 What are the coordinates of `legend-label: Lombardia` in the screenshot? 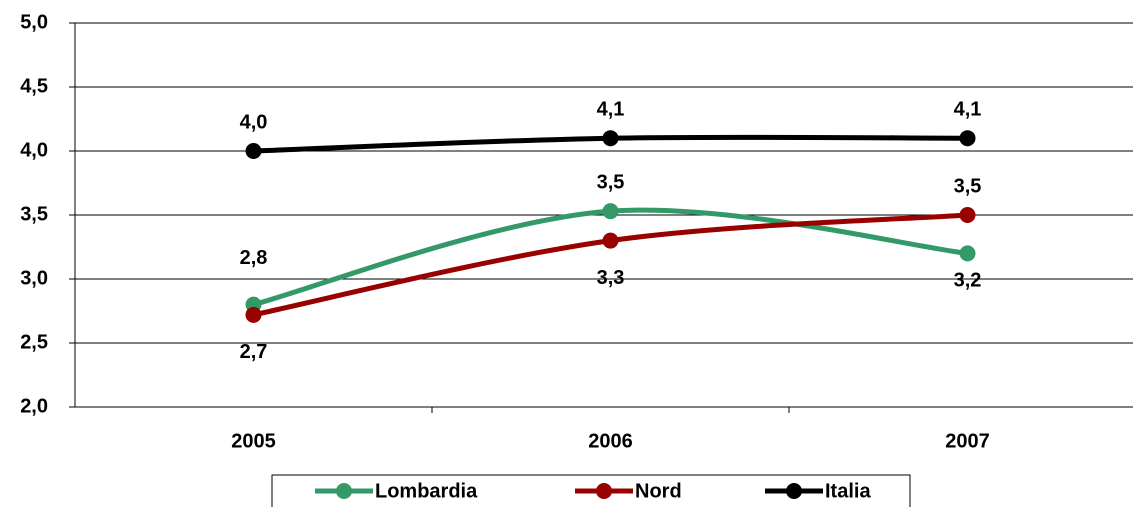 It's located at (426, 491).